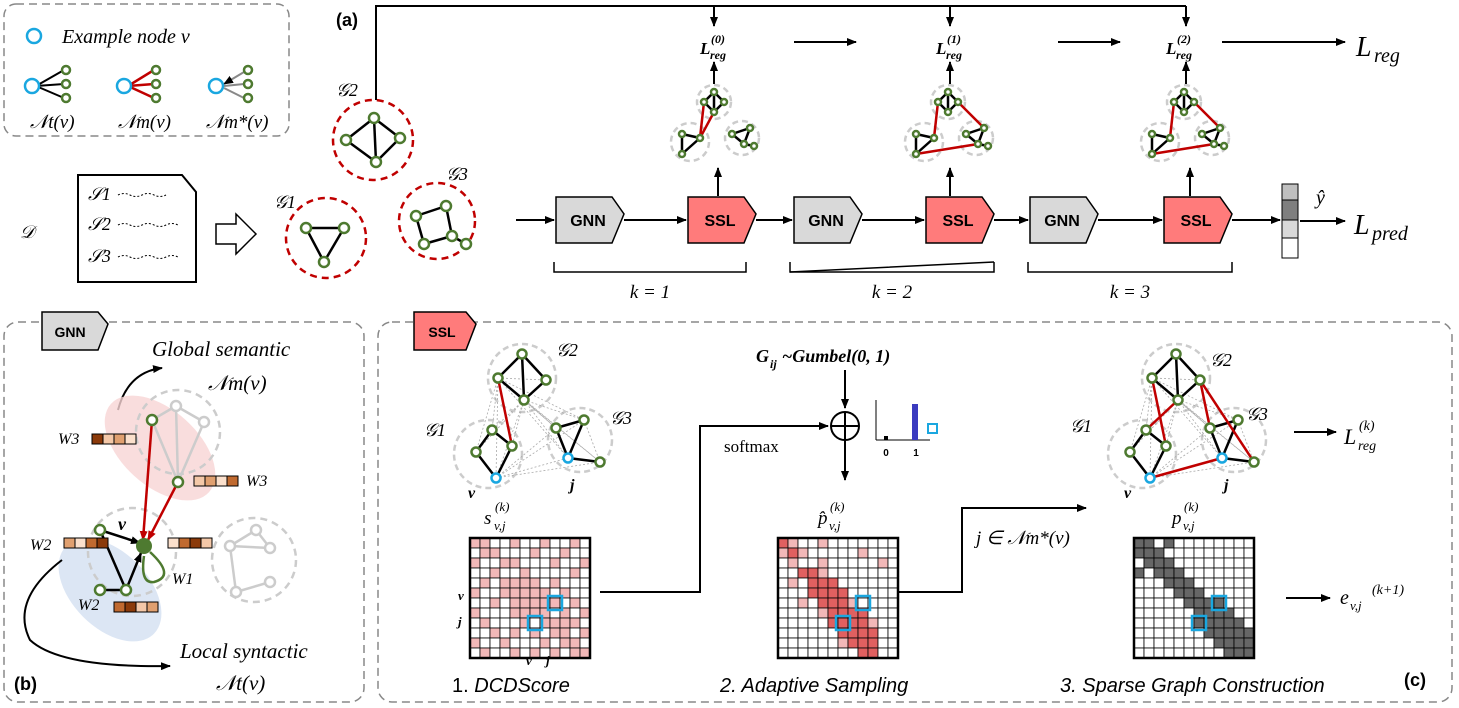 The image size is (1459, 708). I want to click on weight-w1: W1, so click(182, 579).